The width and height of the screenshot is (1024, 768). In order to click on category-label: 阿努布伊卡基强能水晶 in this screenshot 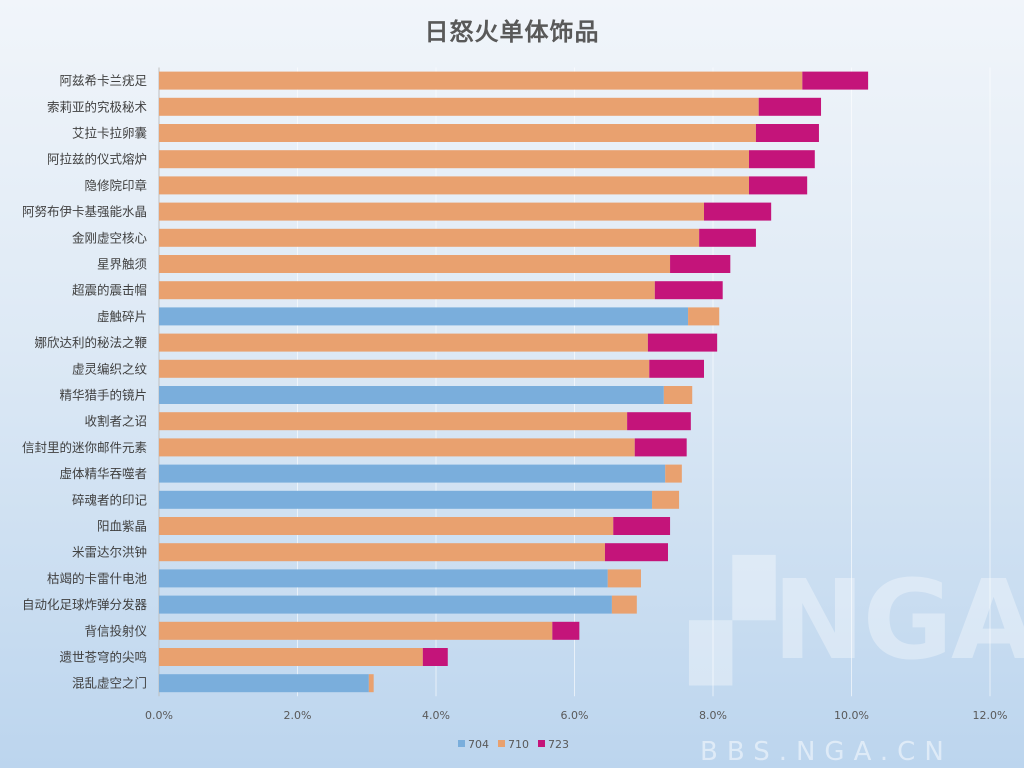, I will do `click(84, 211)`.